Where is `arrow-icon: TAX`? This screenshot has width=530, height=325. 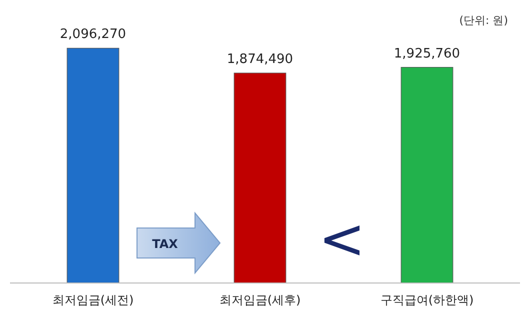
arrow-icon: TAX is located at coordinates (178, 243).